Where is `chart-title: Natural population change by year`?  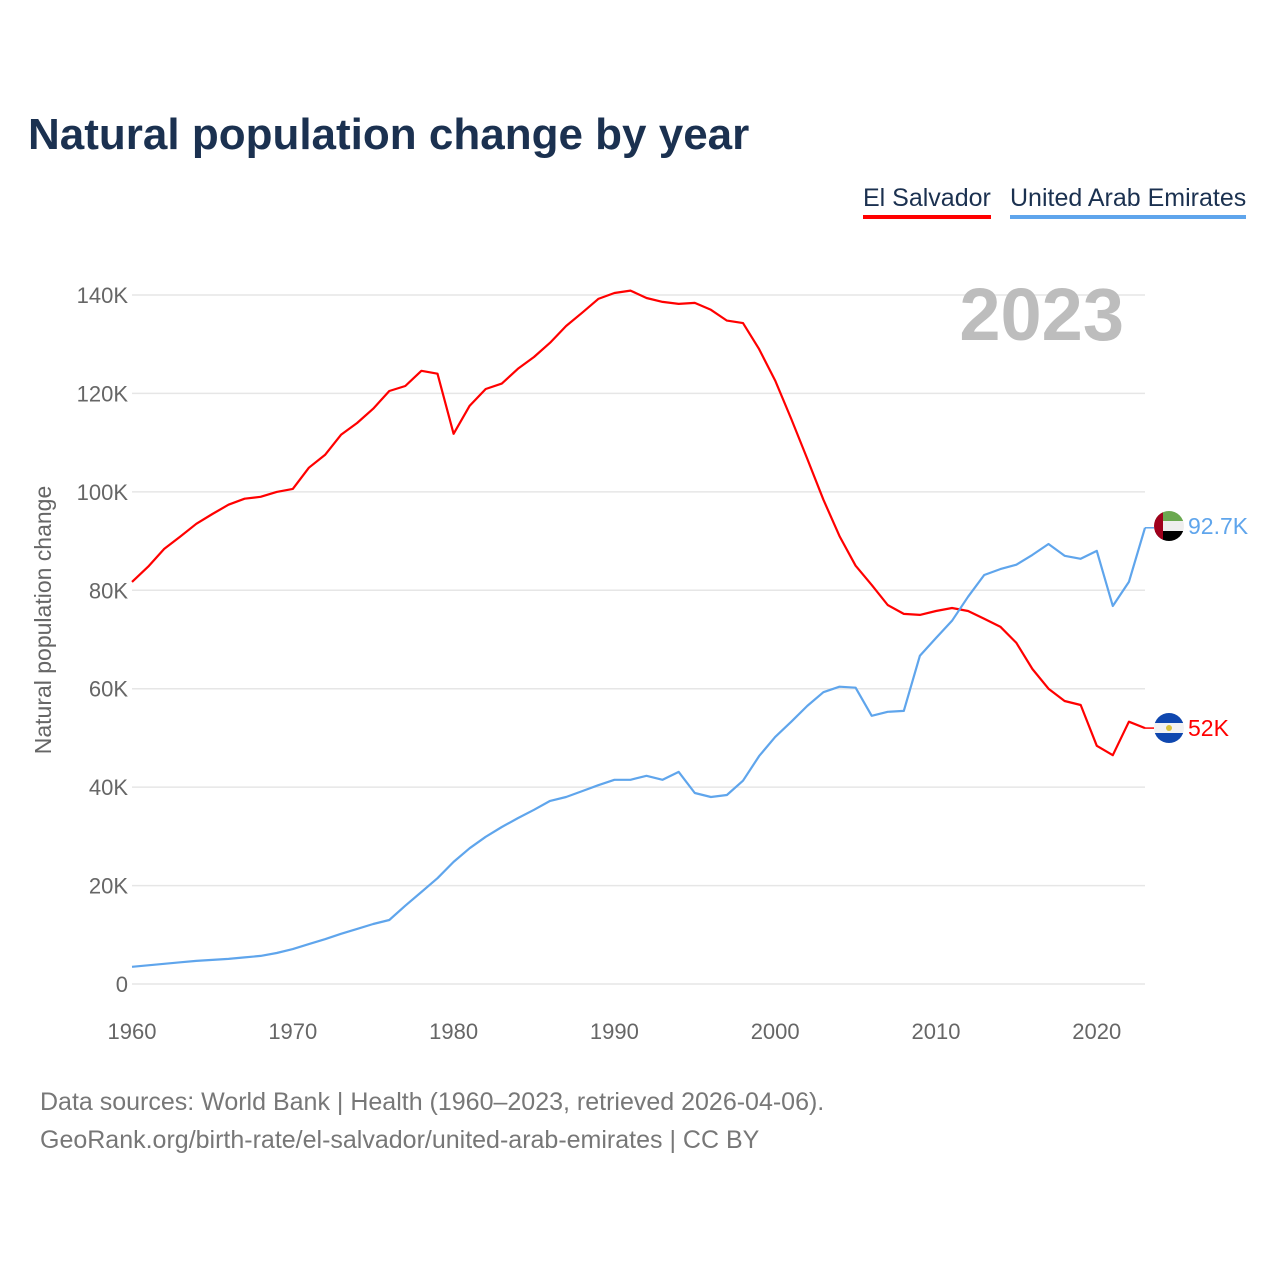
chart-title: Natural population change by year is located at coordinates (389, 134).